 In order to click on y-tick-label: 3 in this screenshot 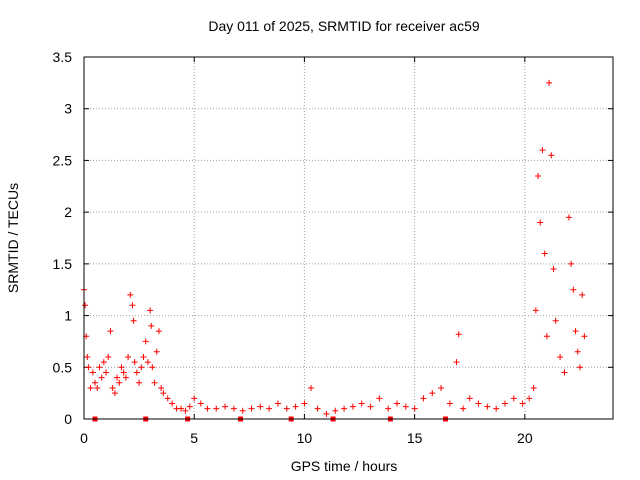, I will do `click(68, 109)`.